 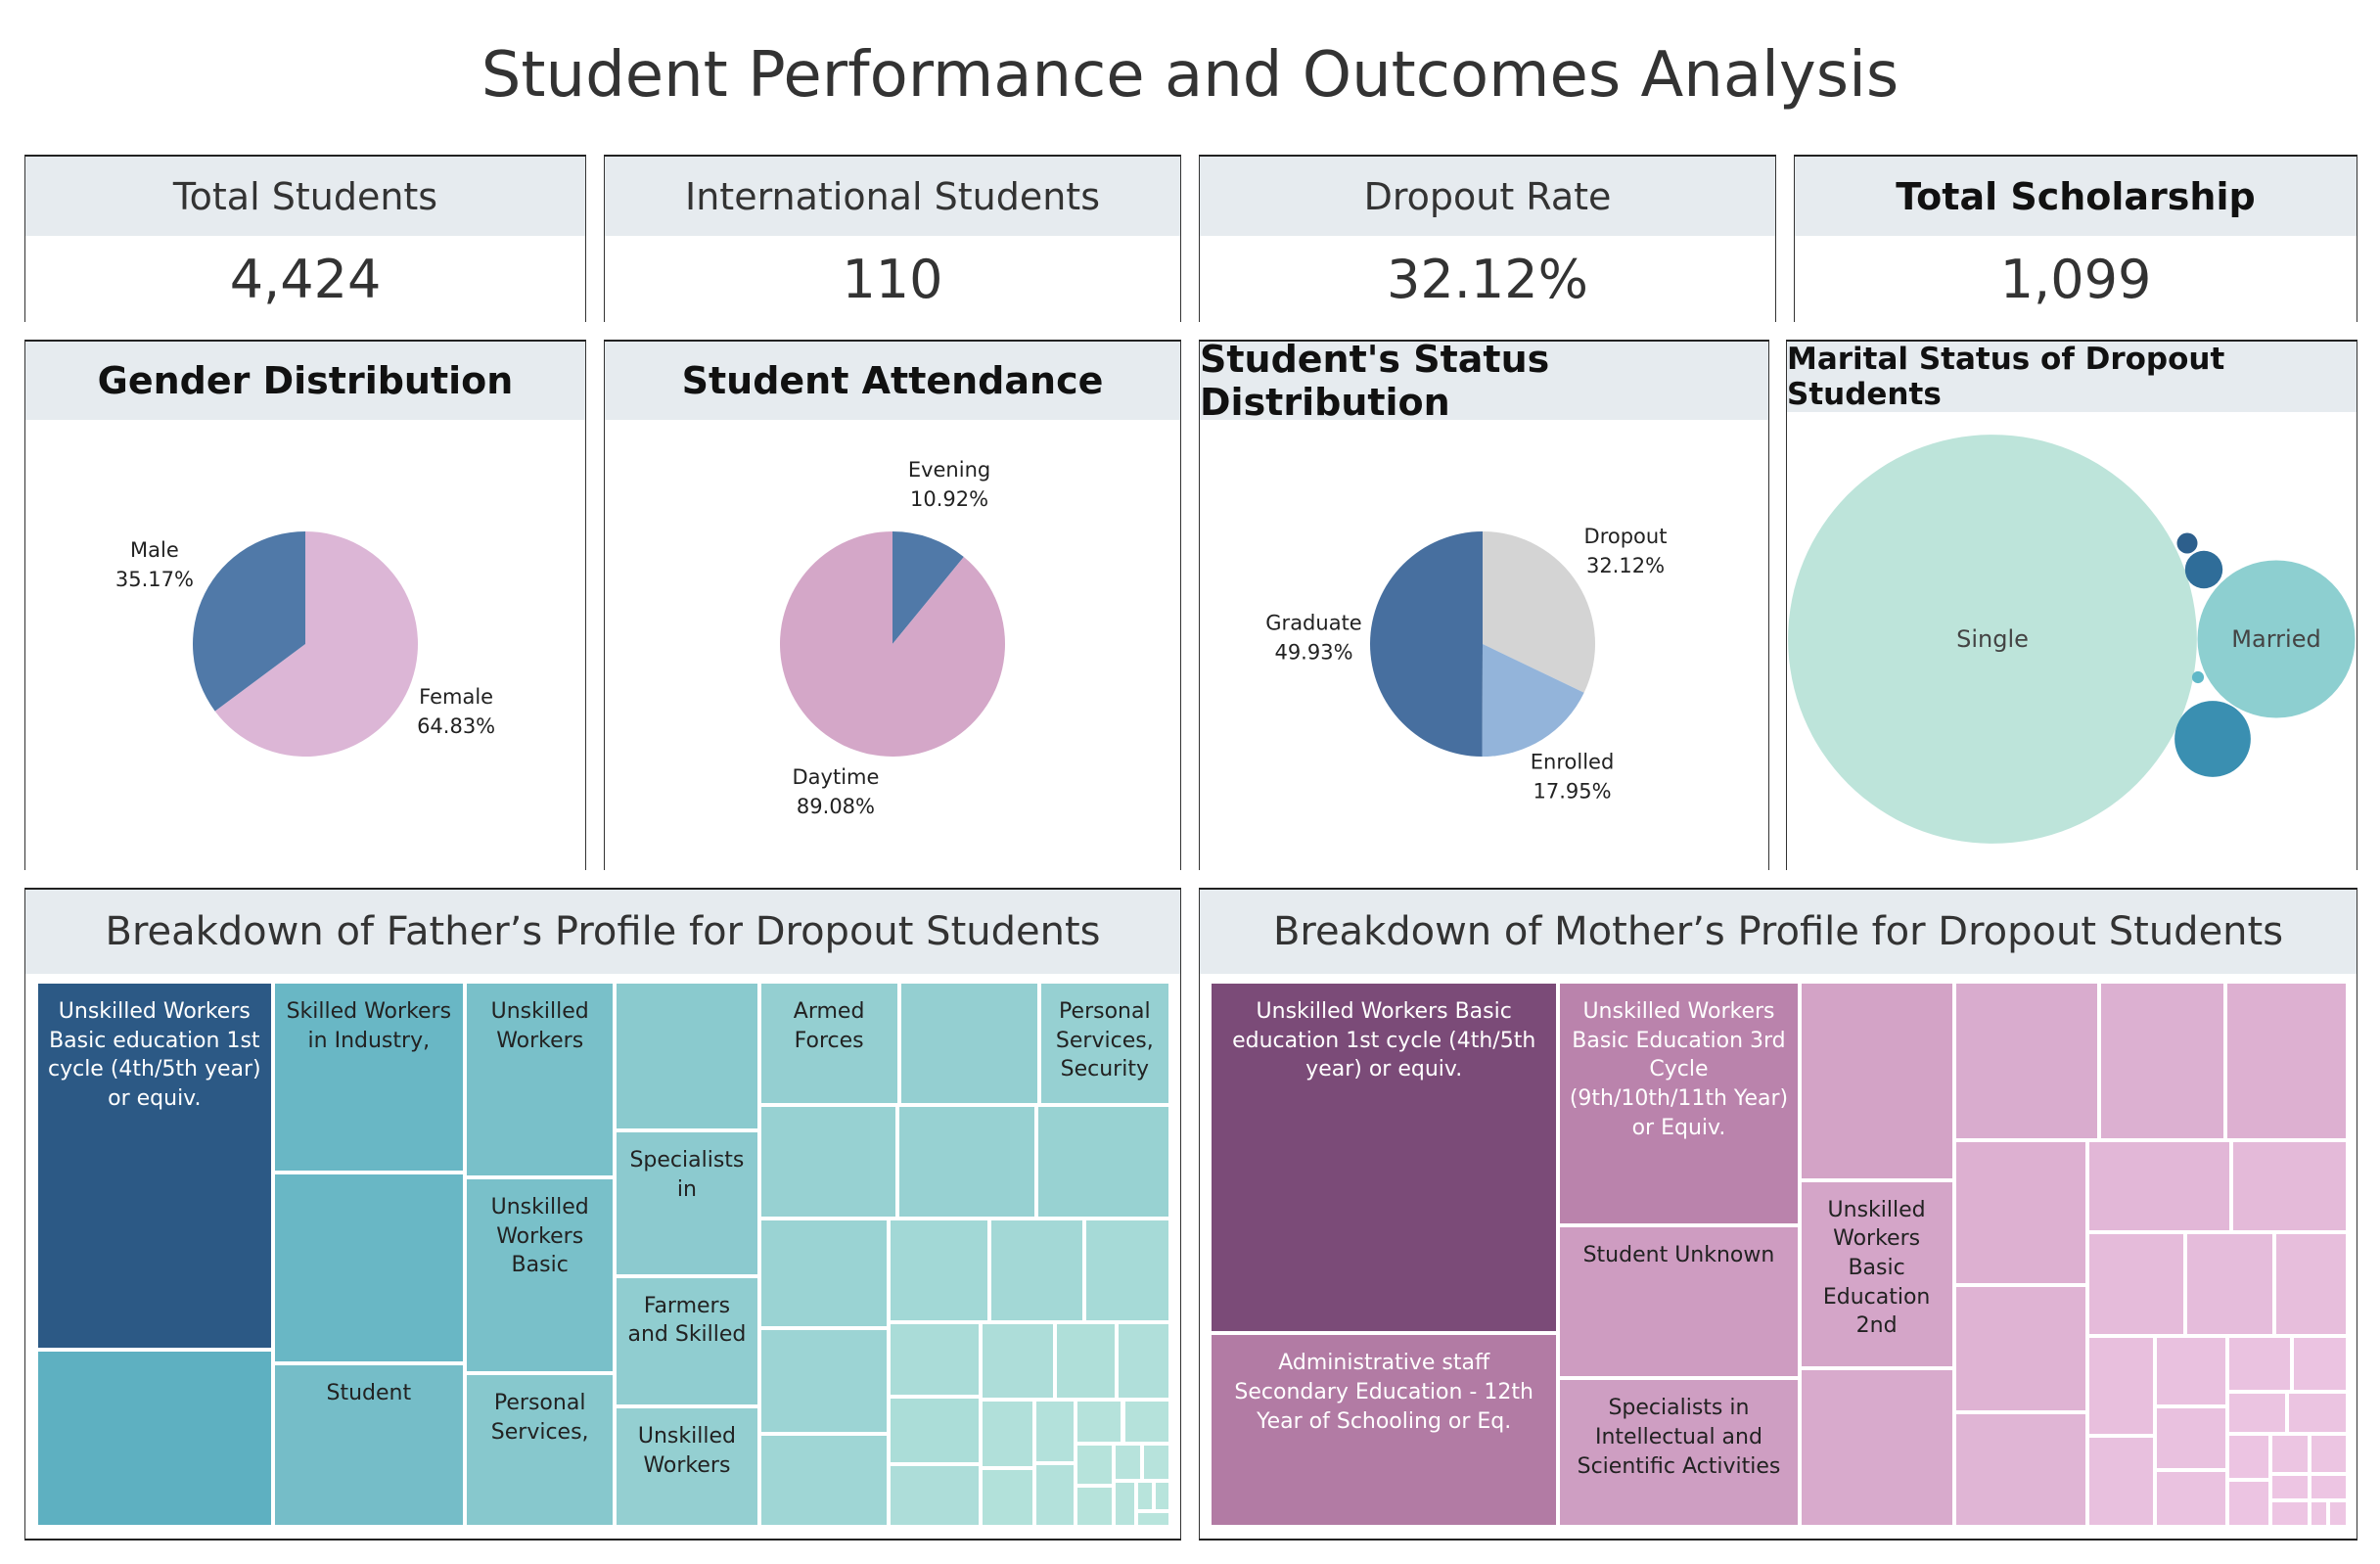 I want to click on treemap-tile: Personal Services,, so click(x=540, y=1449).